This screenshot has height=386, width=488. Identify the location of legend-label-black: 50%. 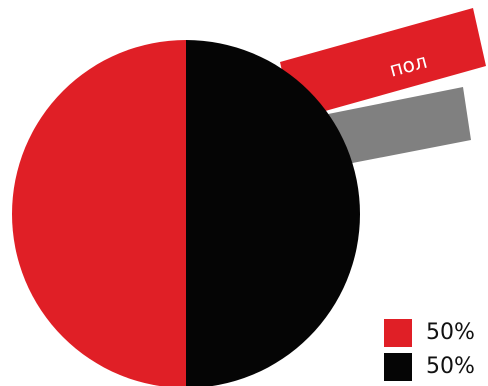
(450, 366).